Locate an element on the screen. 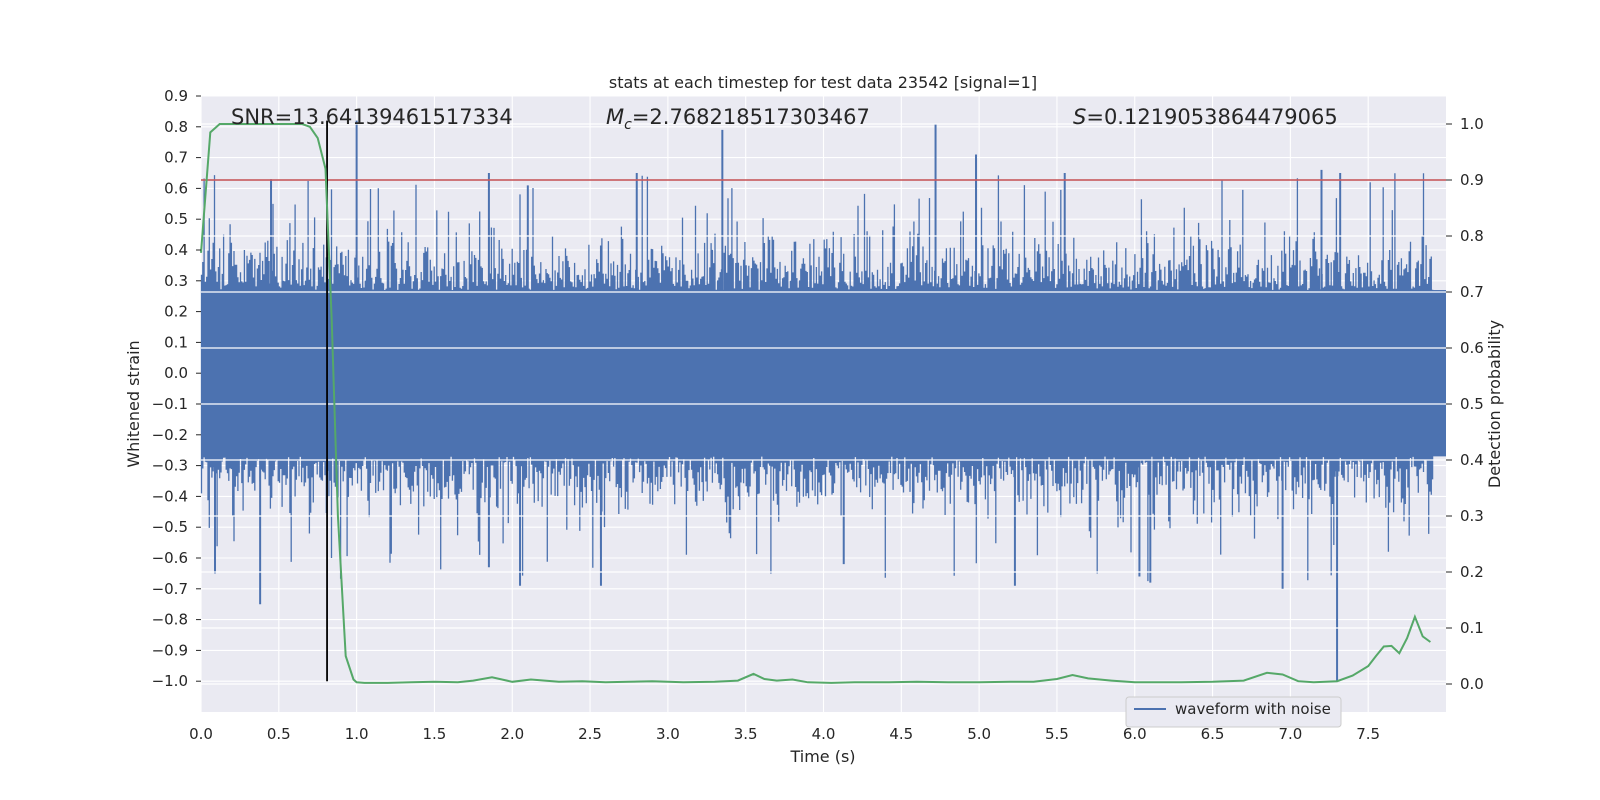  y-tick-label: −0.7 is located at coordinates (170, 589).